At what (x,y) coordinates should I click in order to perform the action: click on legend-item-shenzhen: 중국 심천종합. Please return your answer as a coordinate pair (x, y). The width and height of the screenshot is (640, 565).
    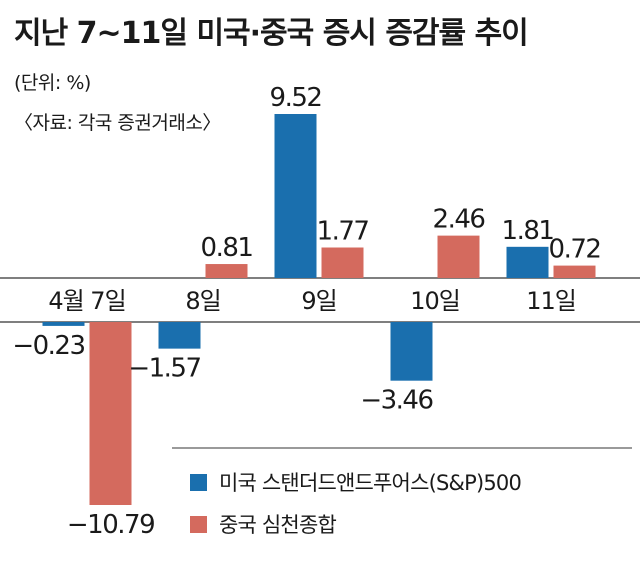
    Looking at the image, I should click on (263, 524).